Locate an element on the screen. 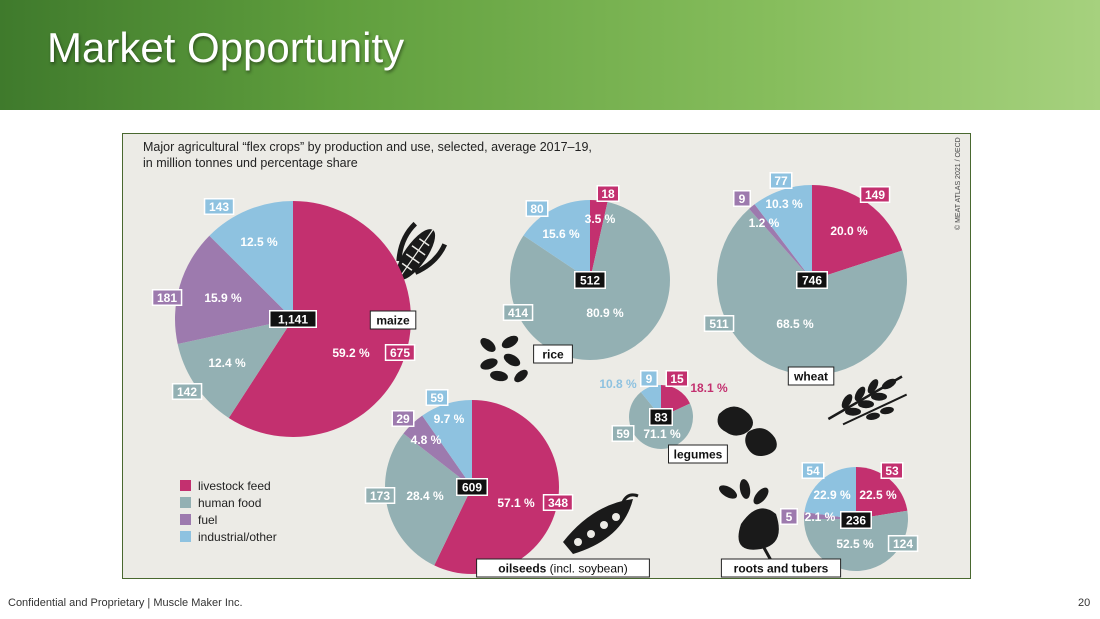 The width and height of the screenshot is (1100, 619). crop-name-legumes: legumes is located at coordinates (698, 455).